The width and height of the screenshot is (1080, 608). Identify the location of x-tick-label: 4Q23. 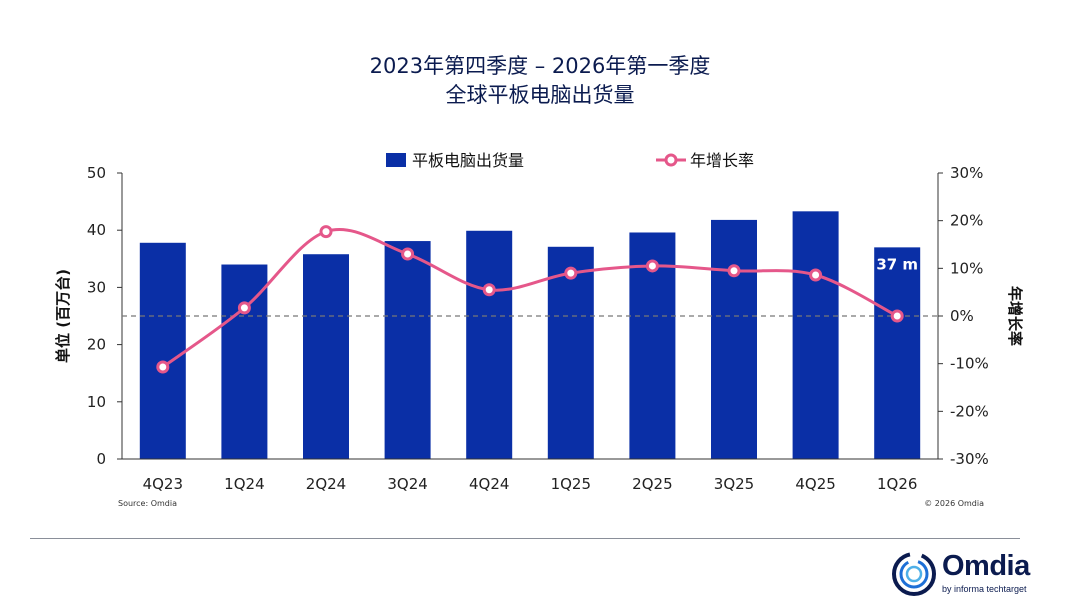
(163, 484).